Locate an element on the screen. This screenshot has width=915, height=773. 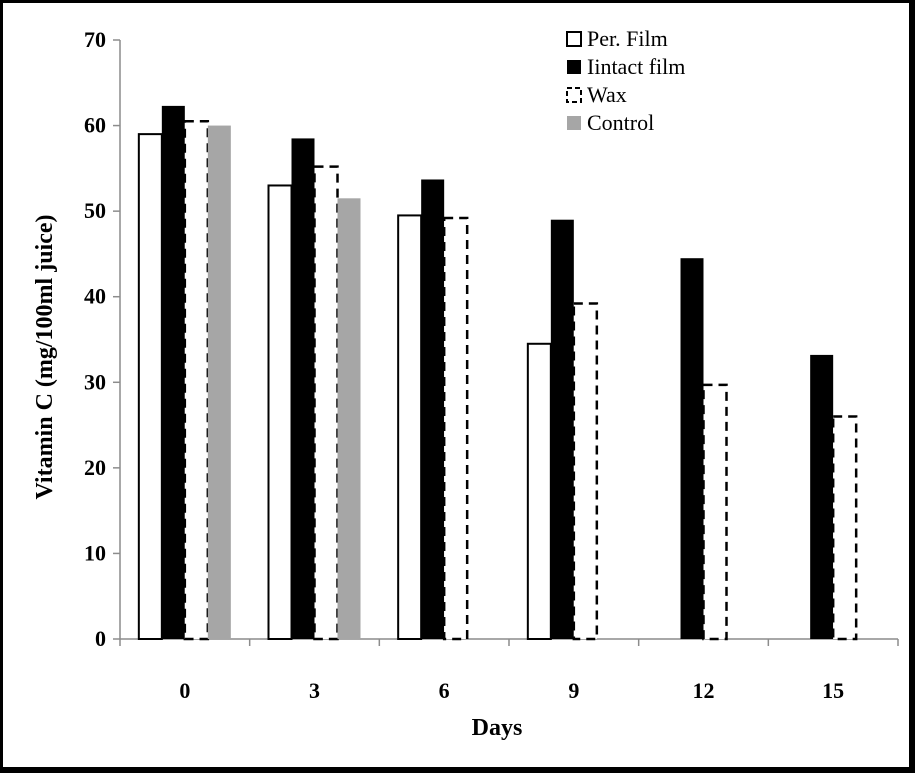
y-tick-label: 10 is located at coordinates (95, 552).